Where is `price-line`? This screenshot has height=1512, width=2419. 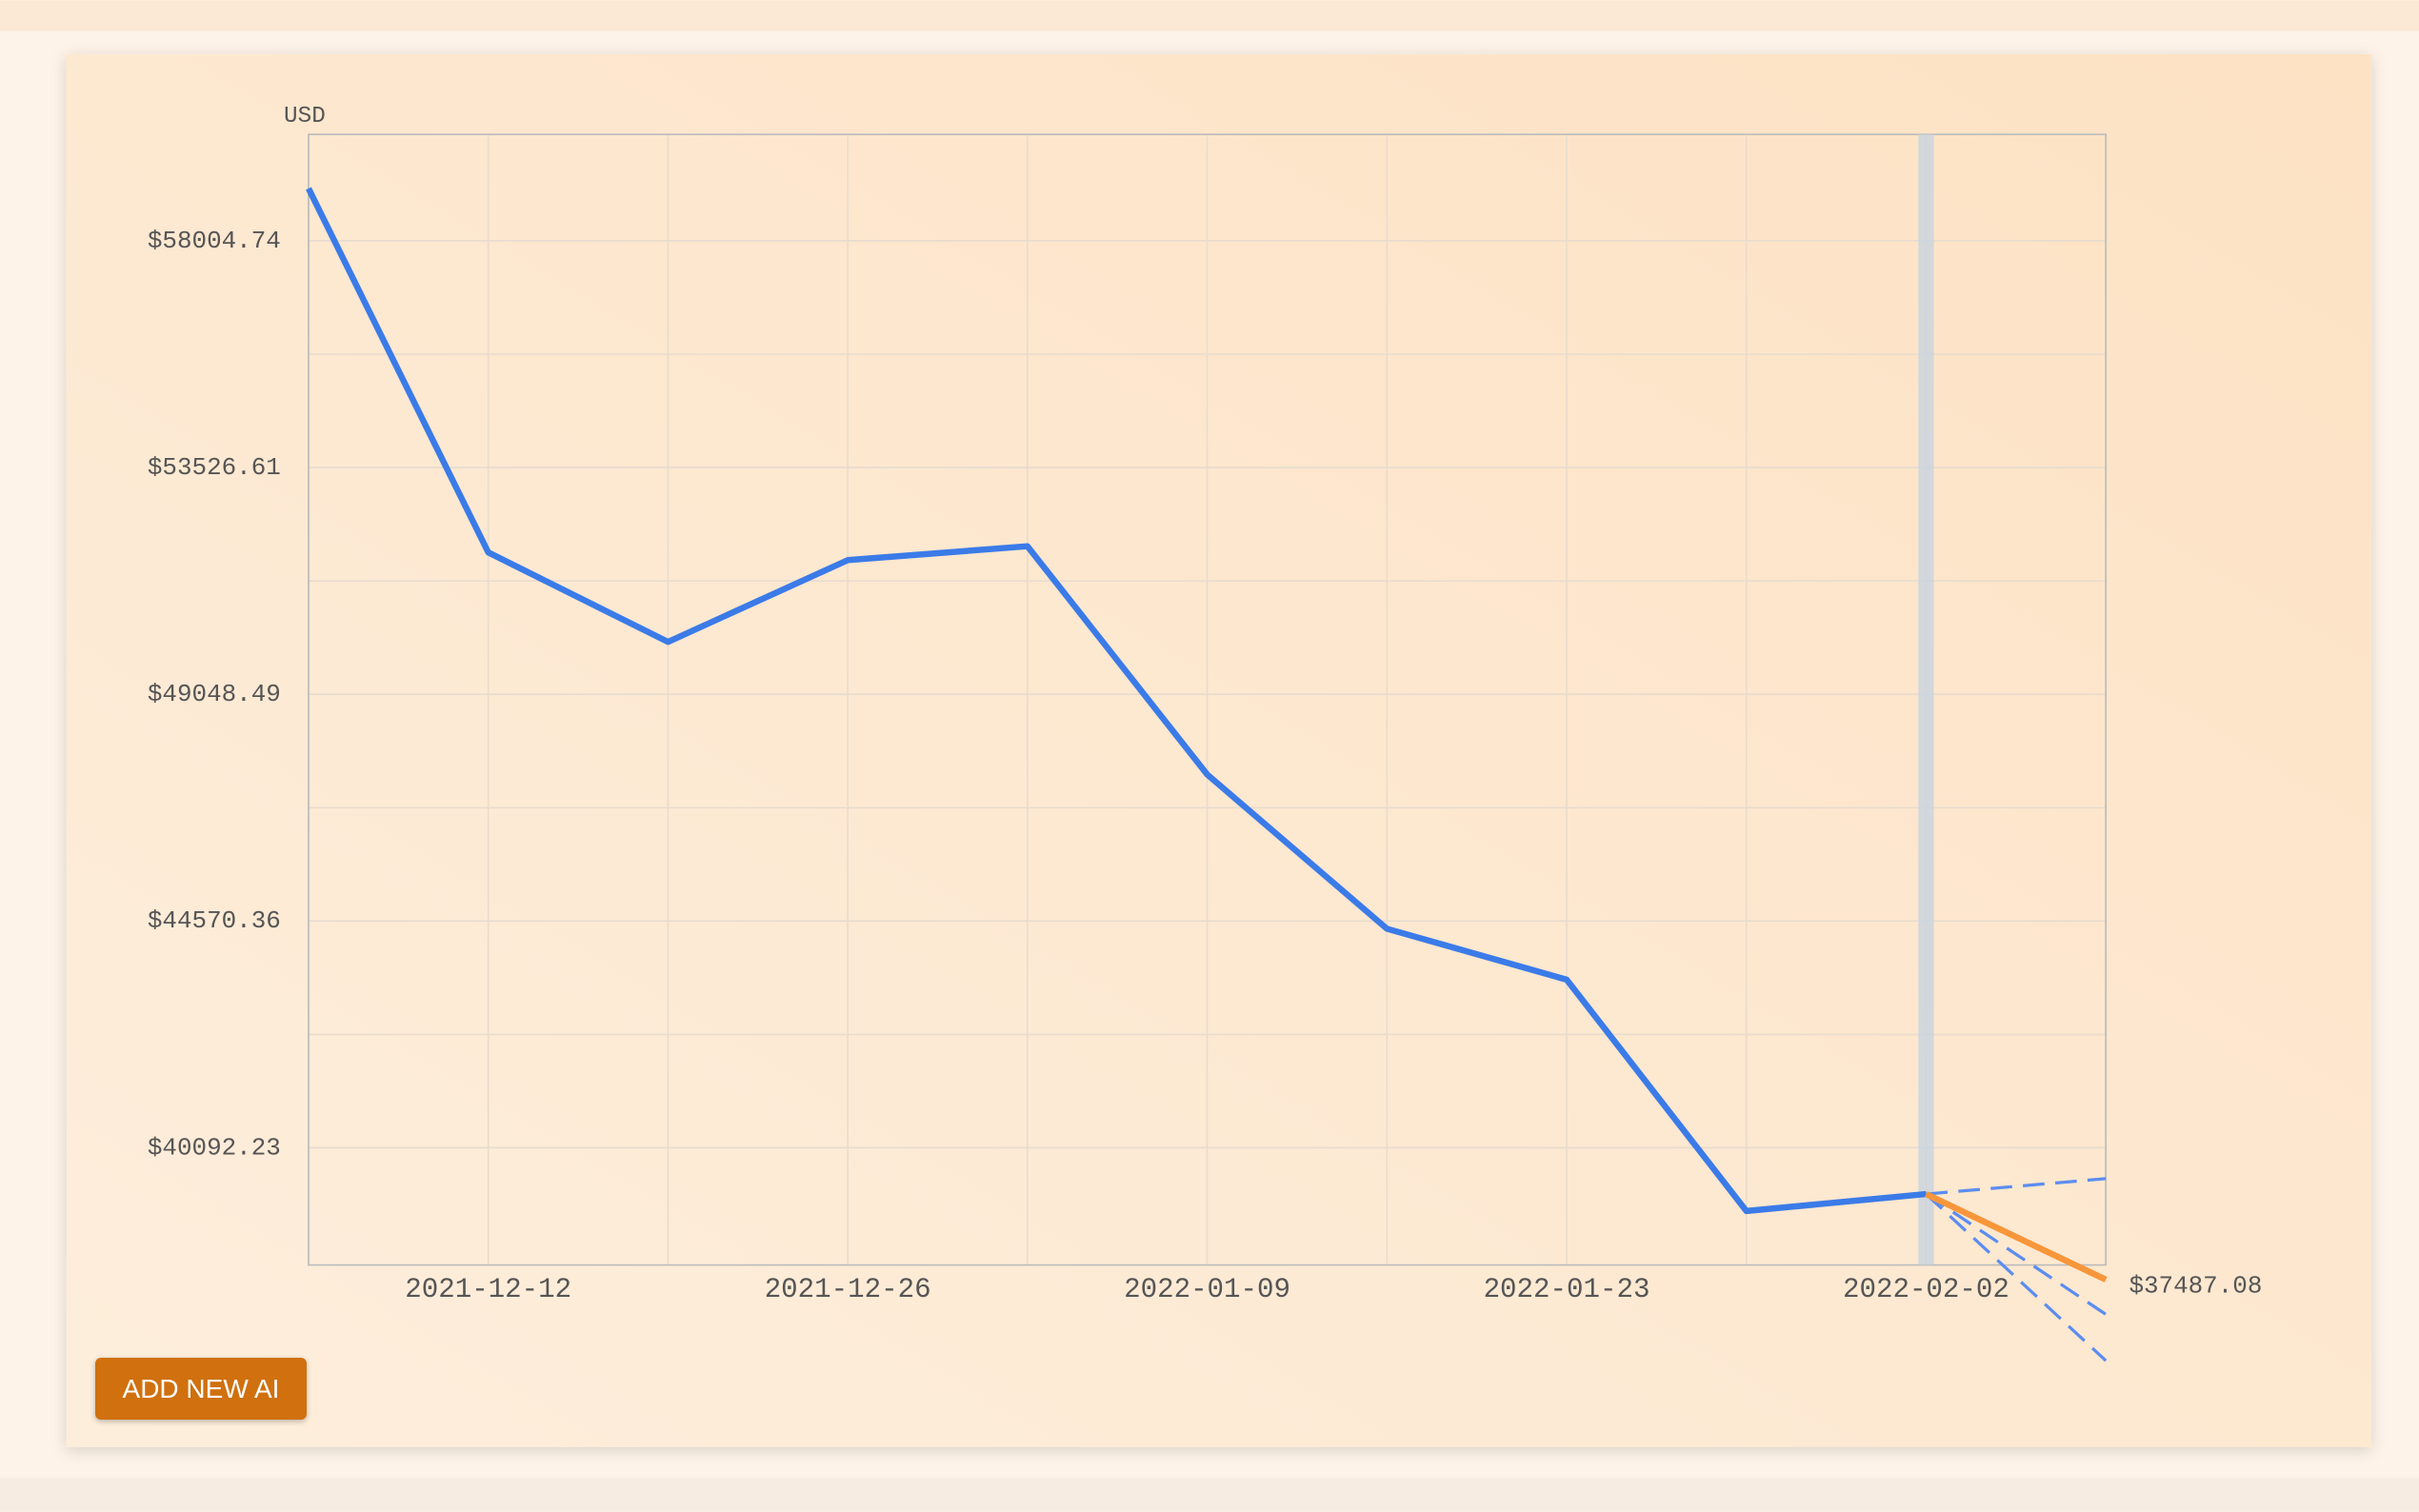 price-line is located at coordinates (2017, 1237).